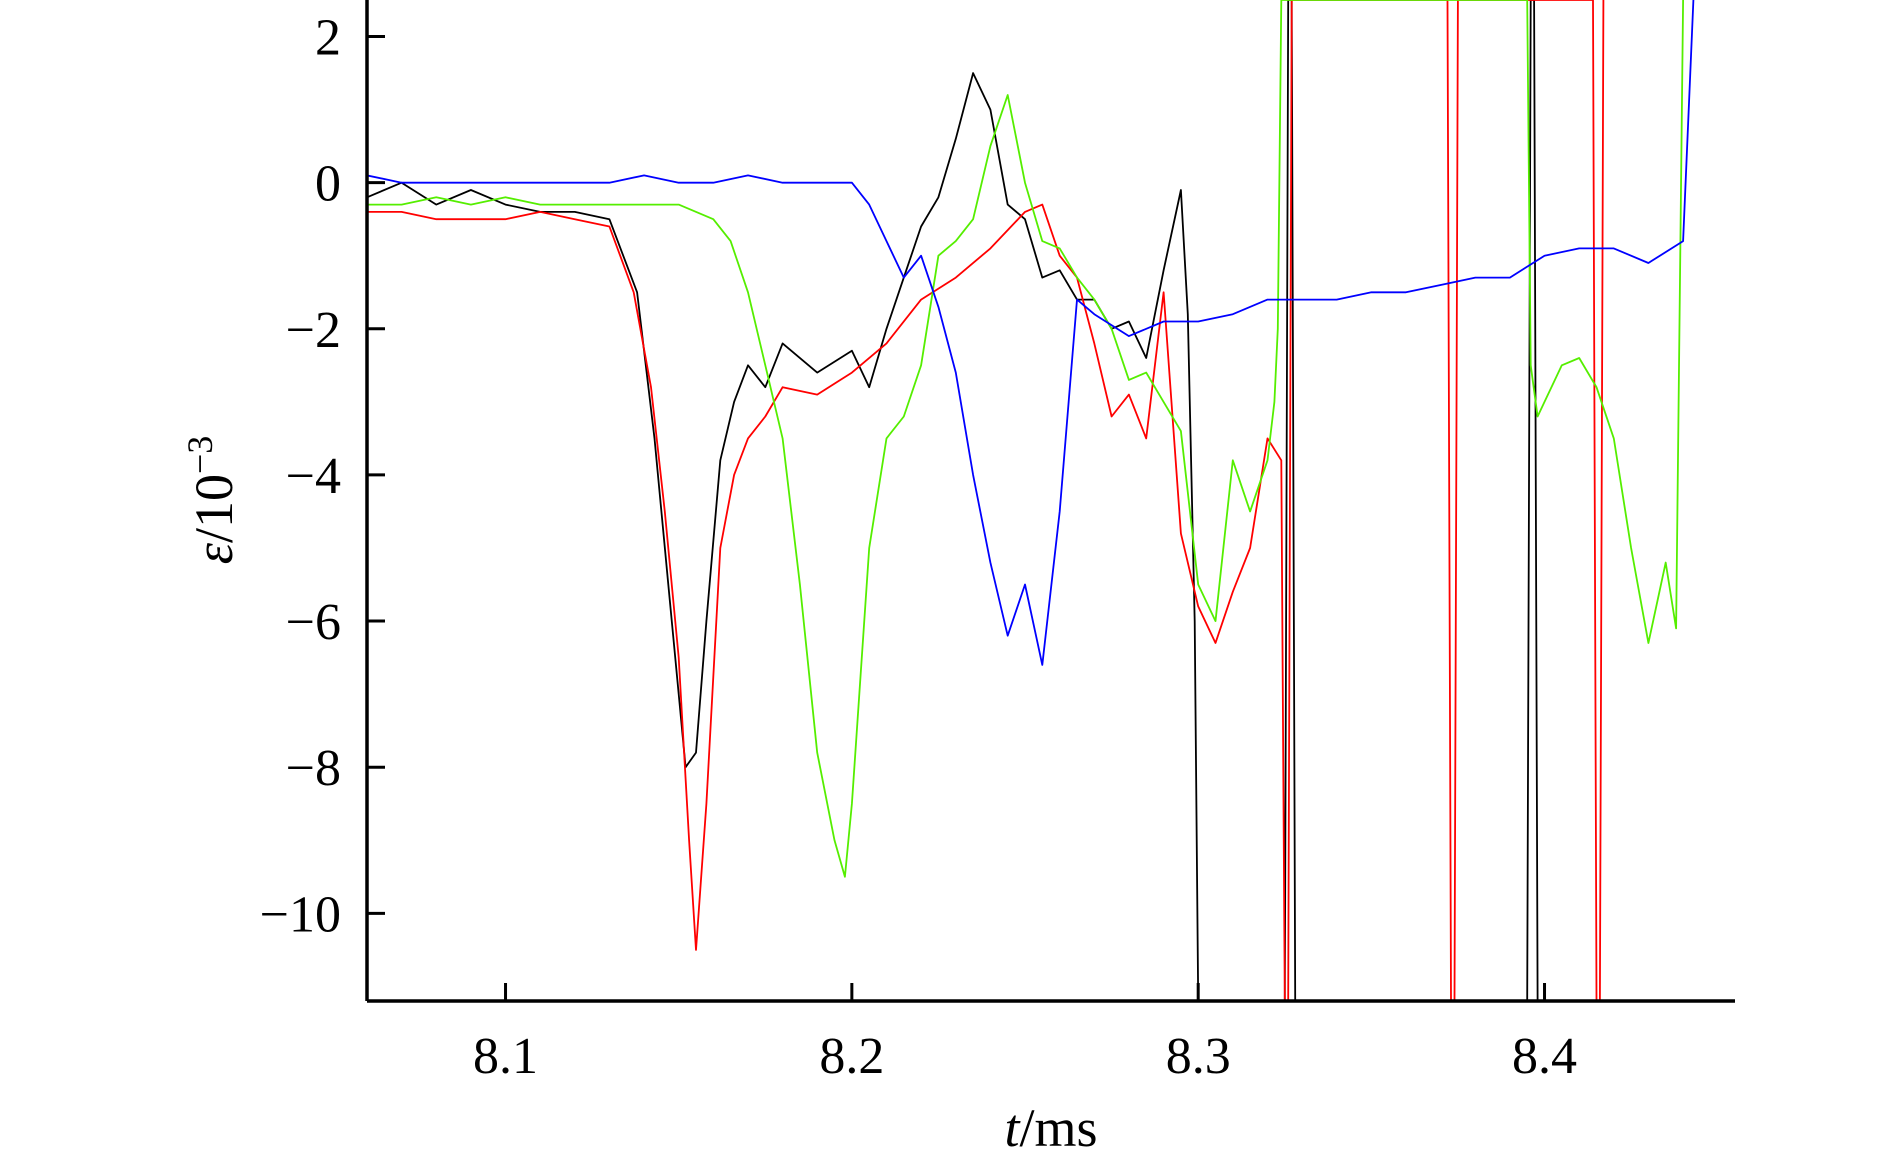 This screenshot has width=1890, height=1163. I want to click on y-tick-label: −2, so click(313, 330).